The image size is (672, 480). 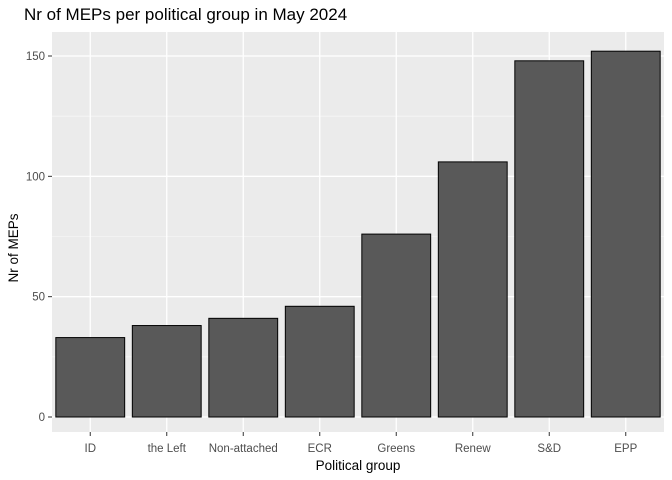 I want to click on bar-renew, so click(x=472, y=289).